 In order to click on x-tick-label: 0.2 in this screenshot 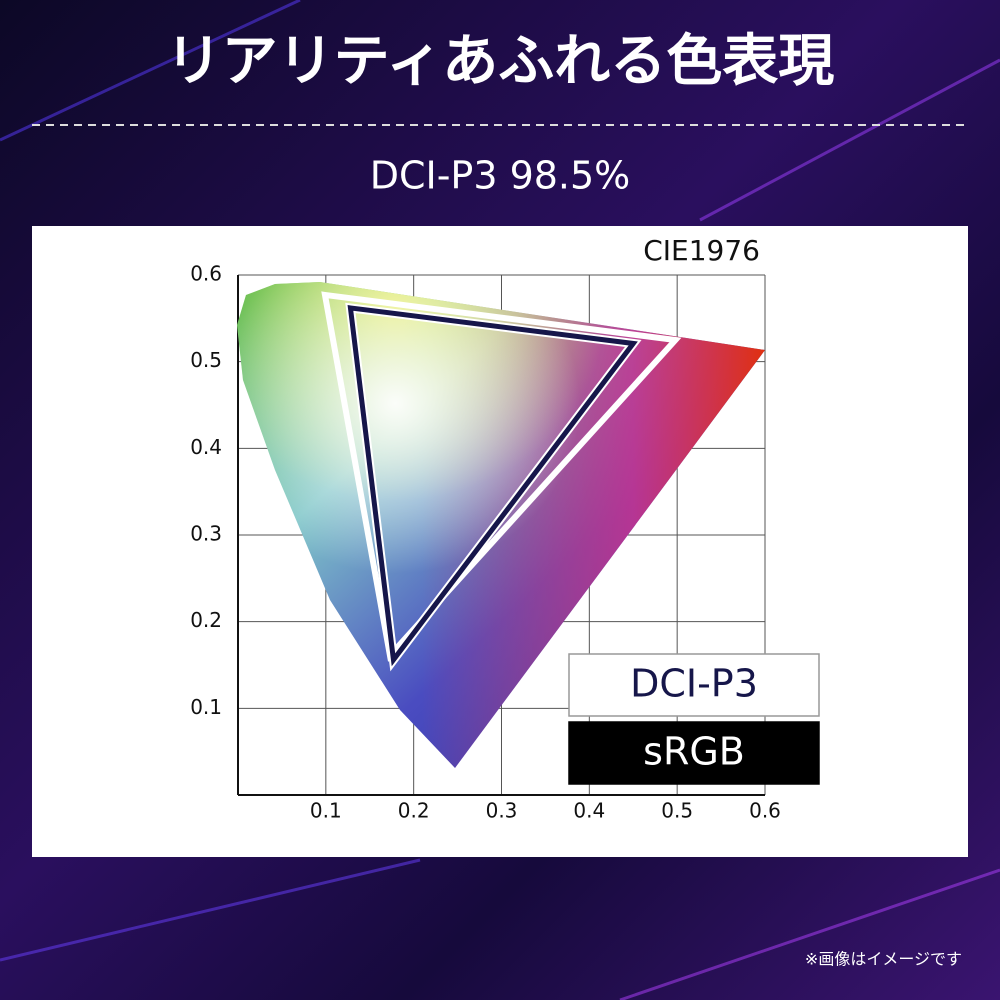, I will do `click(414, 811)`.